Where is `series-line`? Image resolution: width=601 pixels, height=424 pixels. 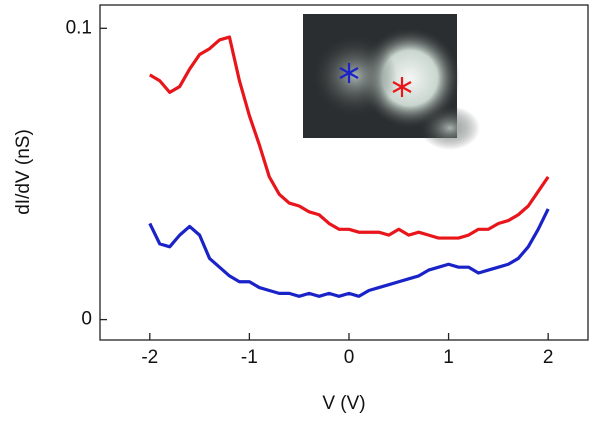 series-line is located at coordinates (349, 253).